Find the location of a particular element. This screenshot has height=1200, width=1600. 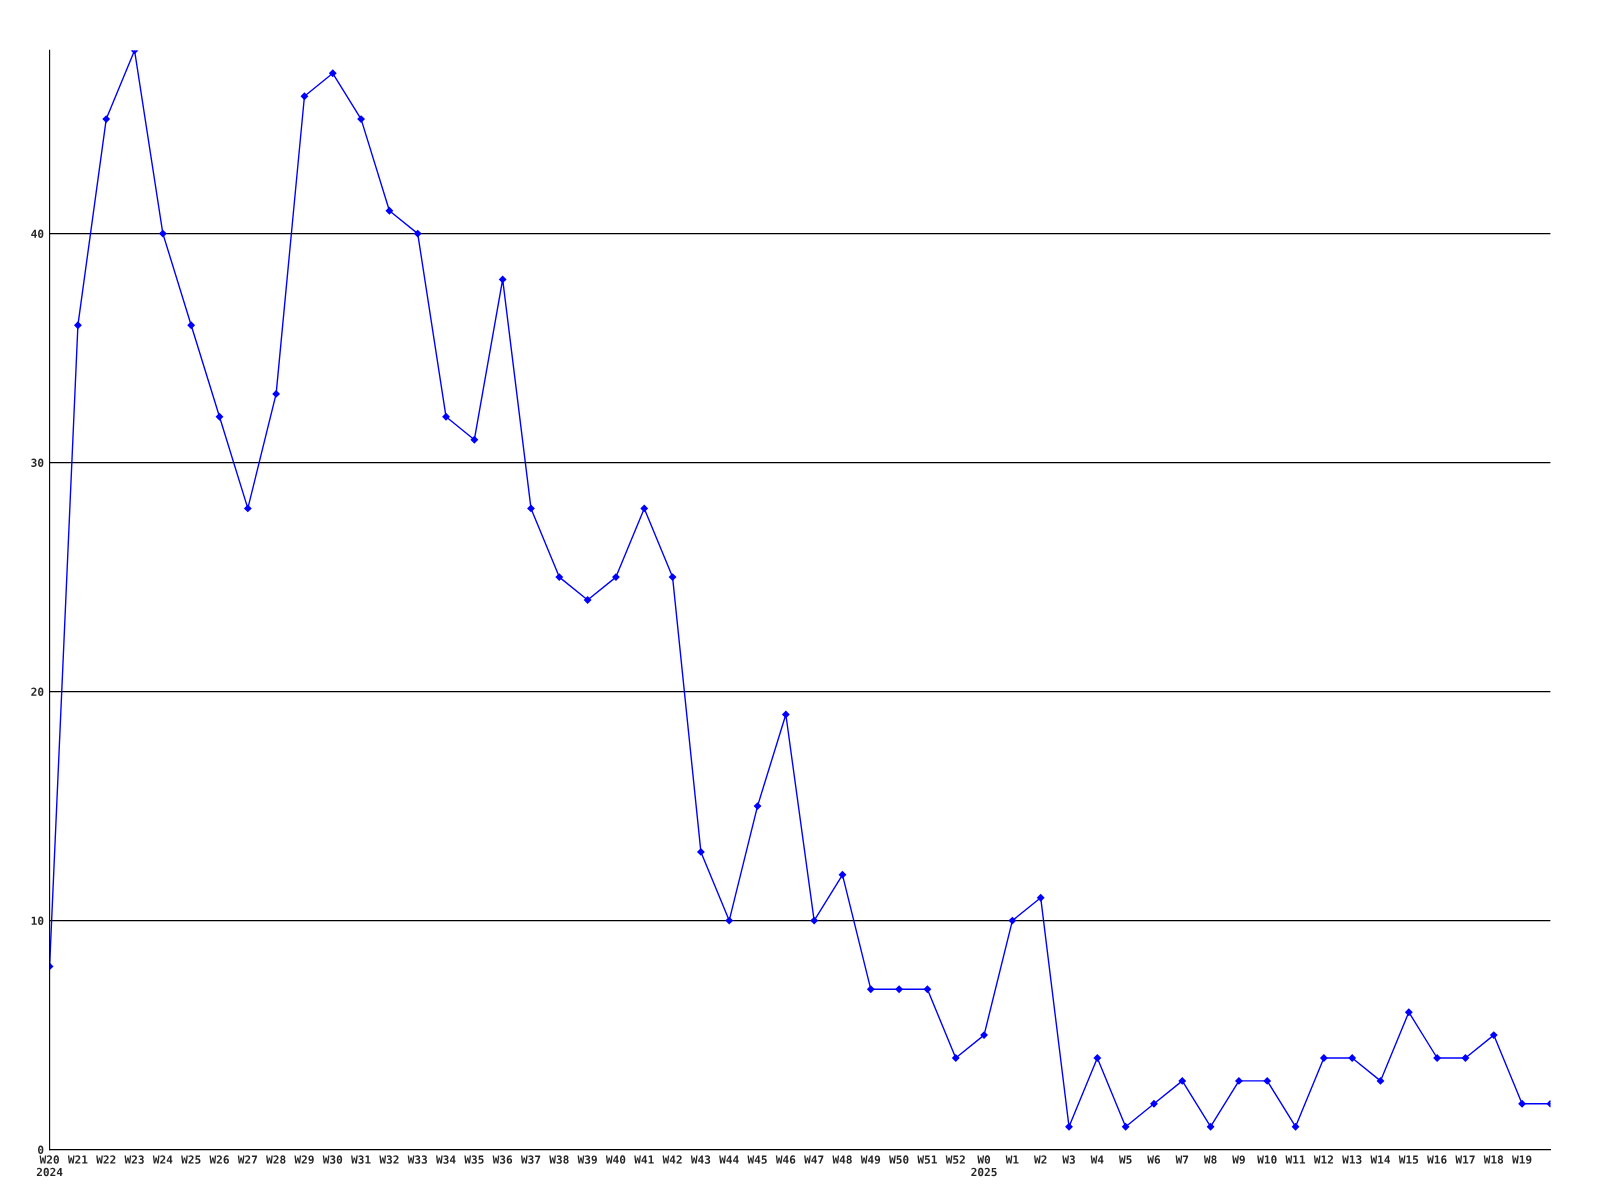

x-tick-label: W27 is located at coordinates (247, 1159).